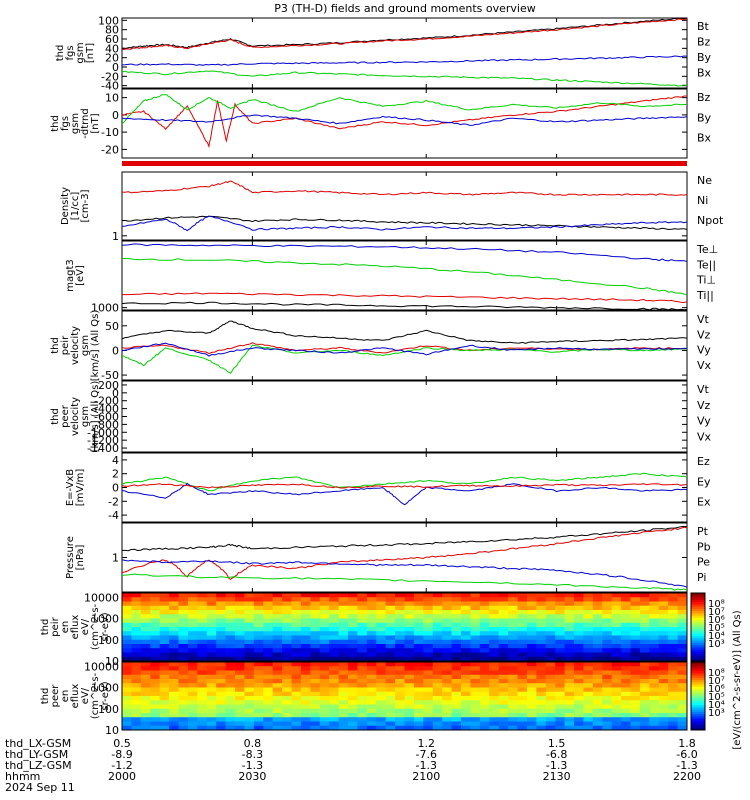 This screenshot has width=750, height=800. I want to click on y-label-line: E=-VxB, so click(70, 487).